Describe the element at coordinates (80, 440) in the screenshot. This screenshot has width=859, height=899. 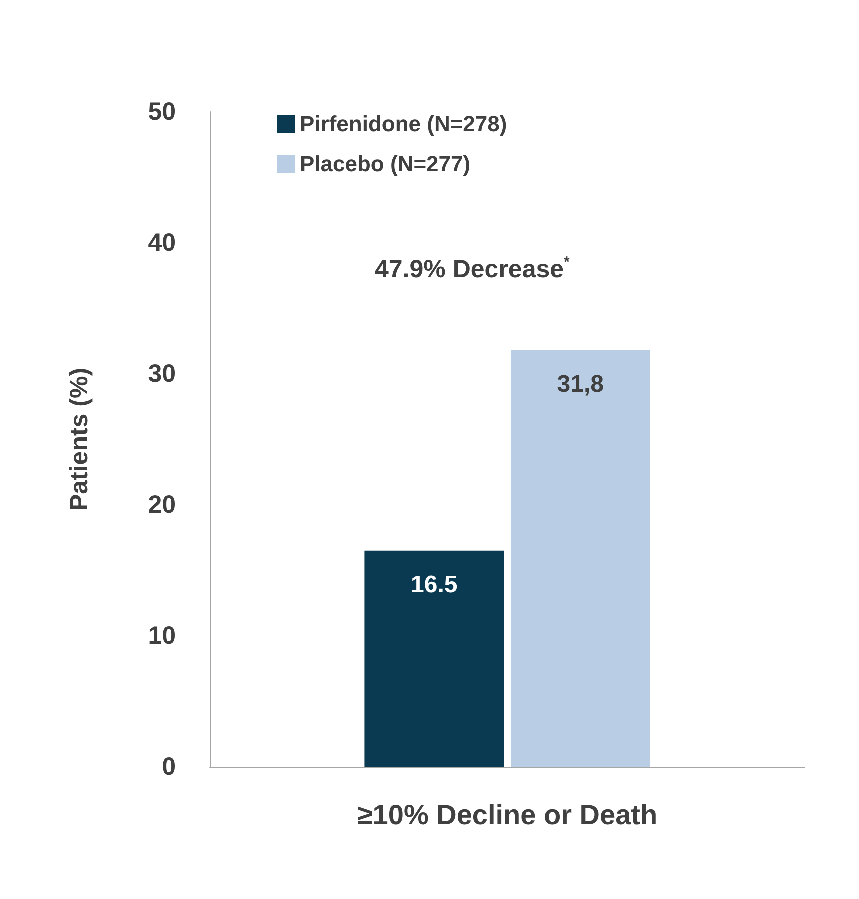
I see `y-axis-title: Patients (%)` at that location.